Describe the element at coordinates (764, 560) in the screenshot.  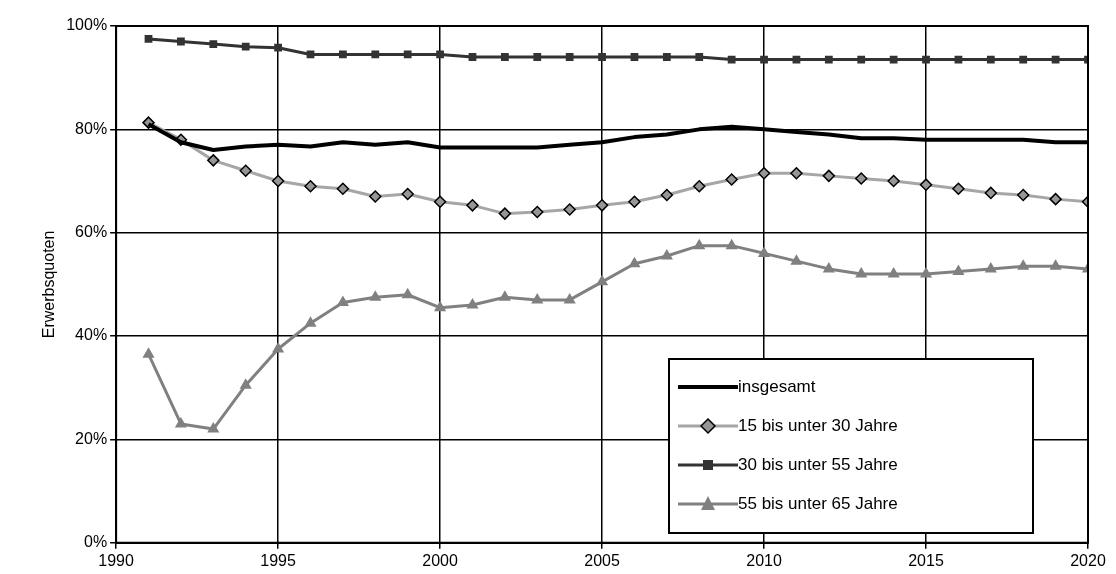
I see `x-tick-label: 2010` at that location.